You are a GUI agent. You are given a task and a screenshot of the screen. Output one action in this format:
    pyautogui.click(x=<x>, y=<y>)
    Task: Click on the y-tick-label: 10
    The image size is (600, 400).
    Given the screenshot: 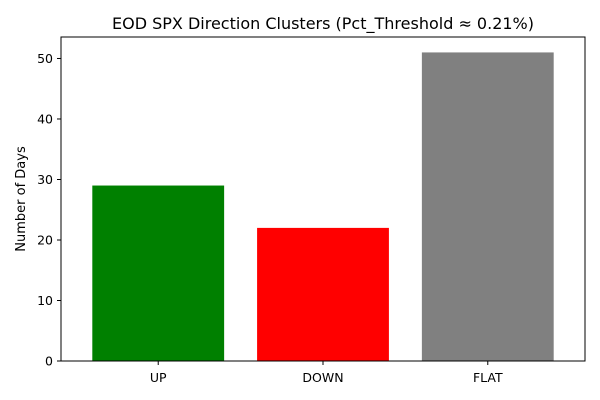 What is the action you would take?
    pyautogui.click(x=45, y=300)
    